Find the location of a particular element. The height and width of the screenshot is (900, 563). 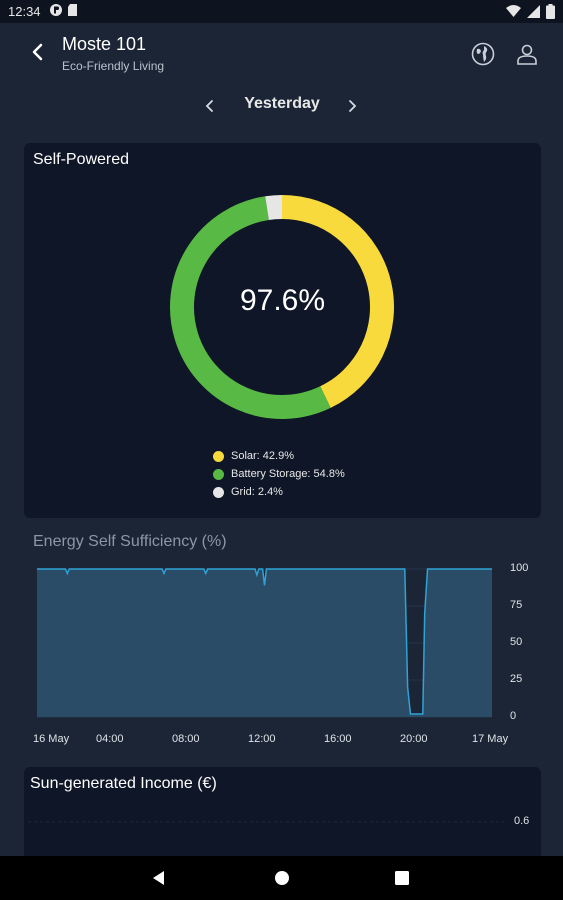

nav-home-icon is located at coordinates (282, 880).